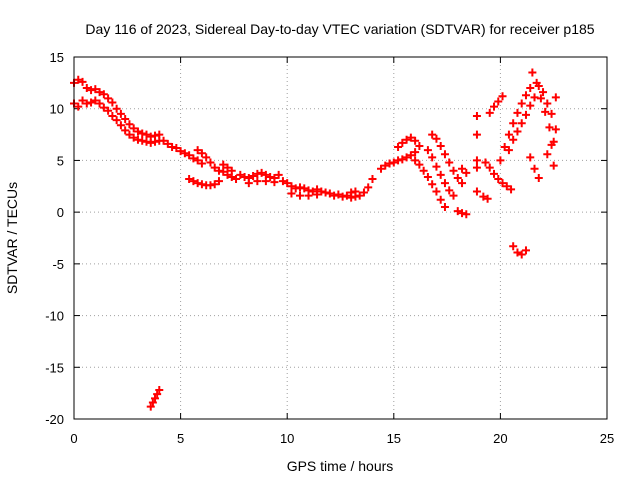 This screenshot has width=640, height=480. Describe the element at coordinates (287, 438) in the screenshot. I see `x-tick-label: 10` at that location.